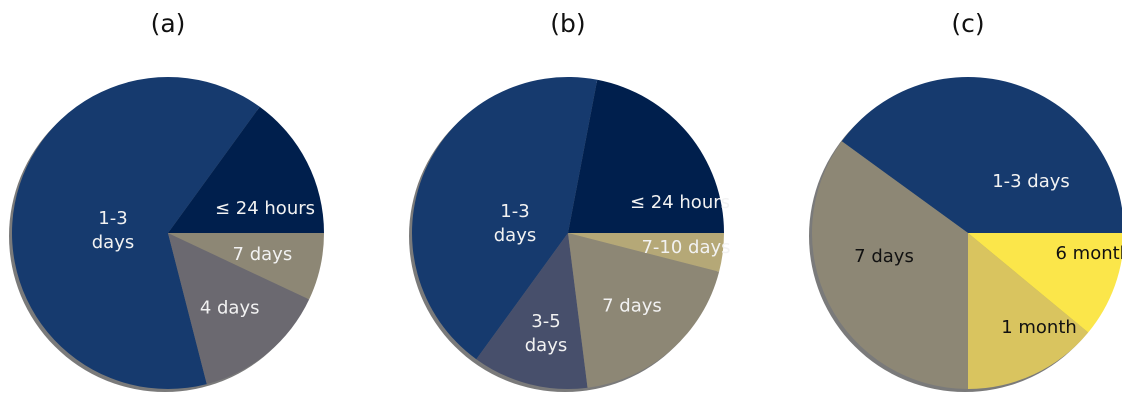  Describe the element at coordinates (168, 23) in the screenshot. I see `chart-title: (a)` at that location.